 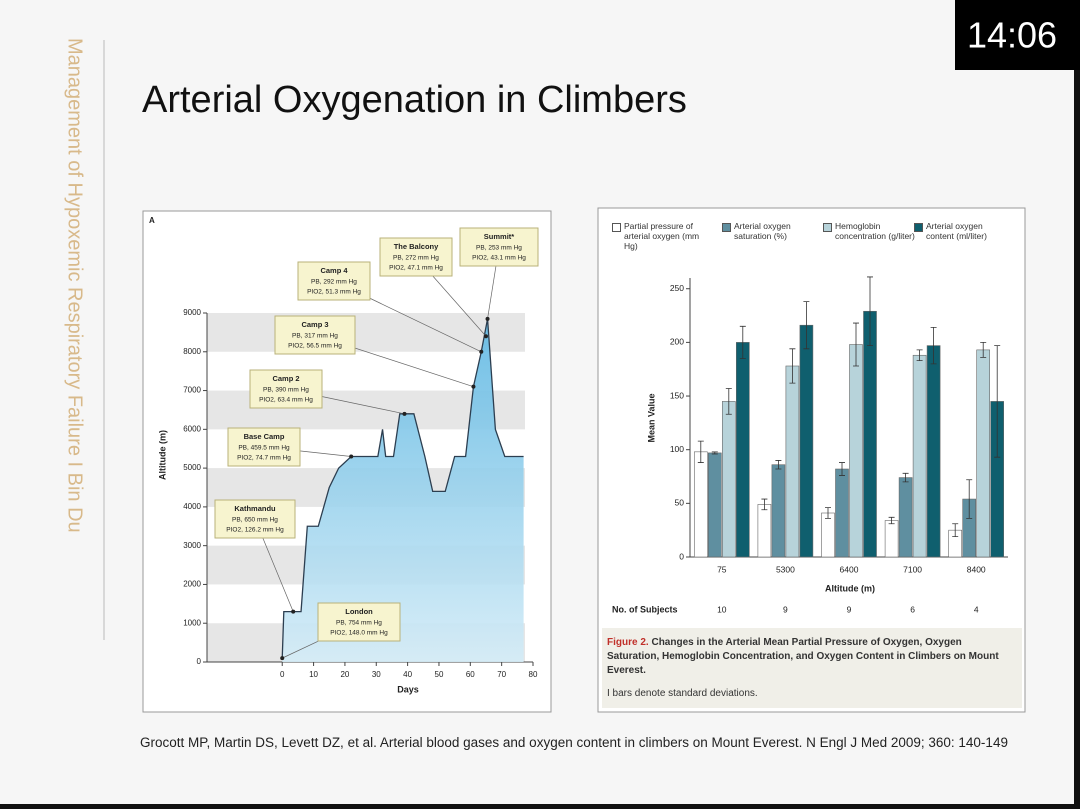 What do you see at coordinates (359, 611) in the screenshot?
I see `callout-name: London` at bounding box center [359, 611].